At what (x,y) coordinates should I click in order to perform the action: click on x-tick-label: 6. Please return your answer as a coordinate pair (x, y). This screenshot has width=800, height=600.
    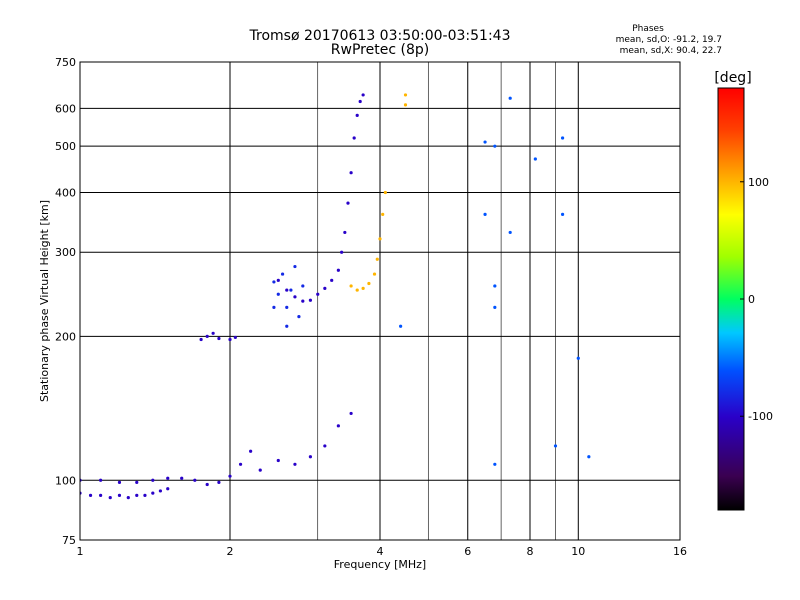
    Looking at the image, I should click on (467, 551).